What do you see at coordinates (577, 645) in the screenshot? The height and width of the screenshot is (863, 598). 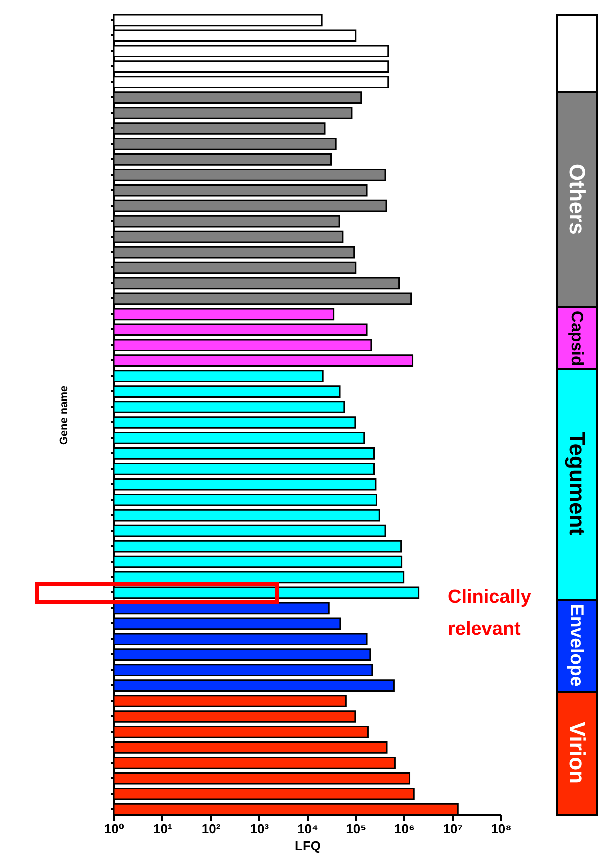 I see `text: Envelope` at bounding box center [577, 645].